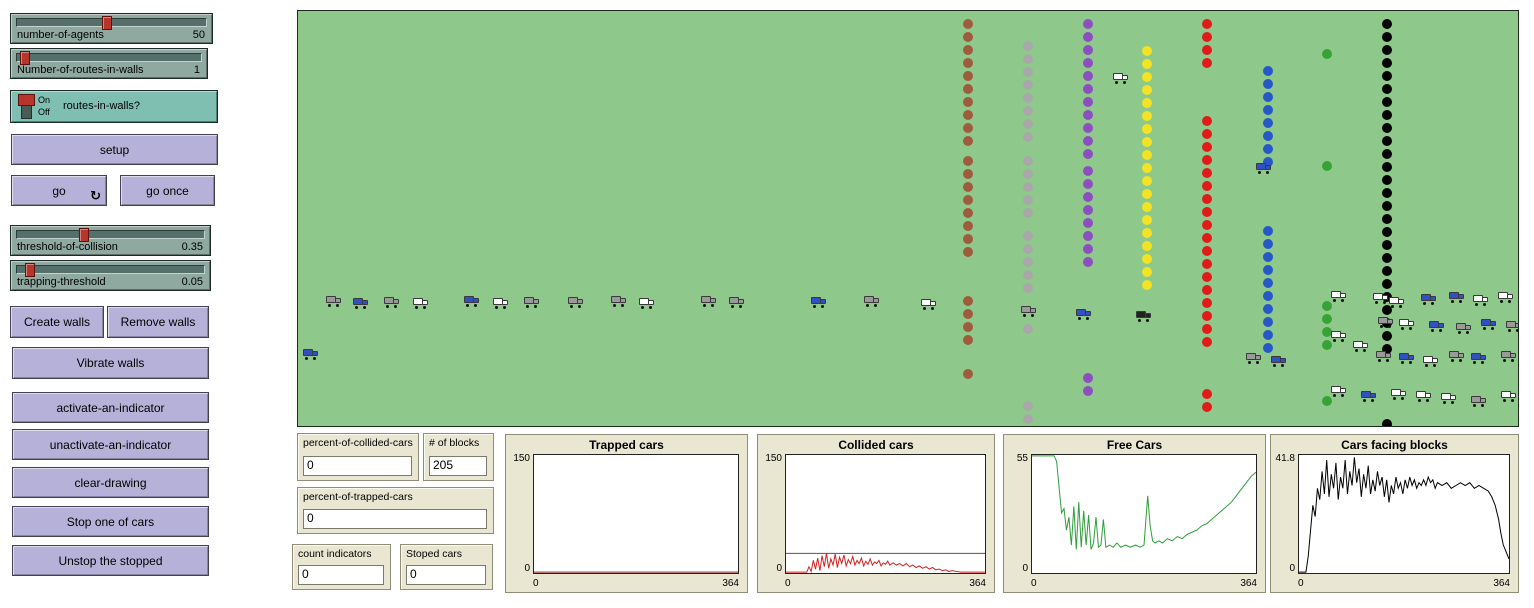  What do you see at coordinates (114, 106) in the screenshot?
I see `switch-routes-in-walls: On Off routes-in-walls?` at bounding box center [114, 106].